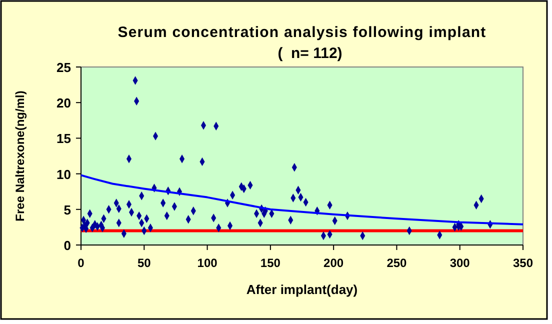 The height and width of the screenshot is (324, 552). Describe the element at coordinates (302, 32) in the screenshot. I see `chart-title: Serum concentration analysis following implant` at that location.